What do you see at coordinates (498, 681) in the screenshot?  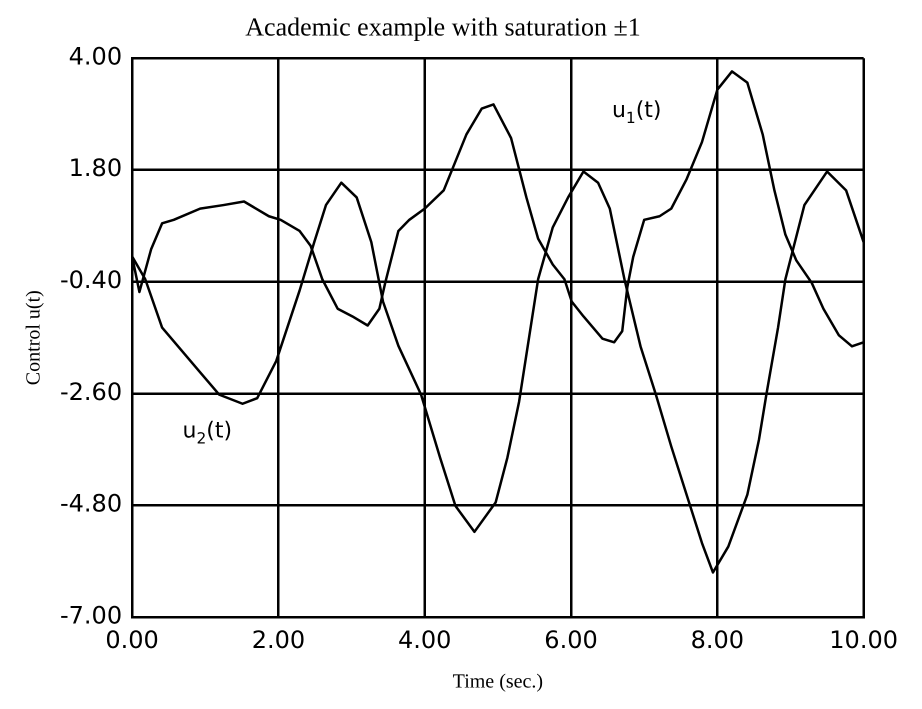 I see `x-axis-title: Time (sec.)` at bounding box center [498, 681].